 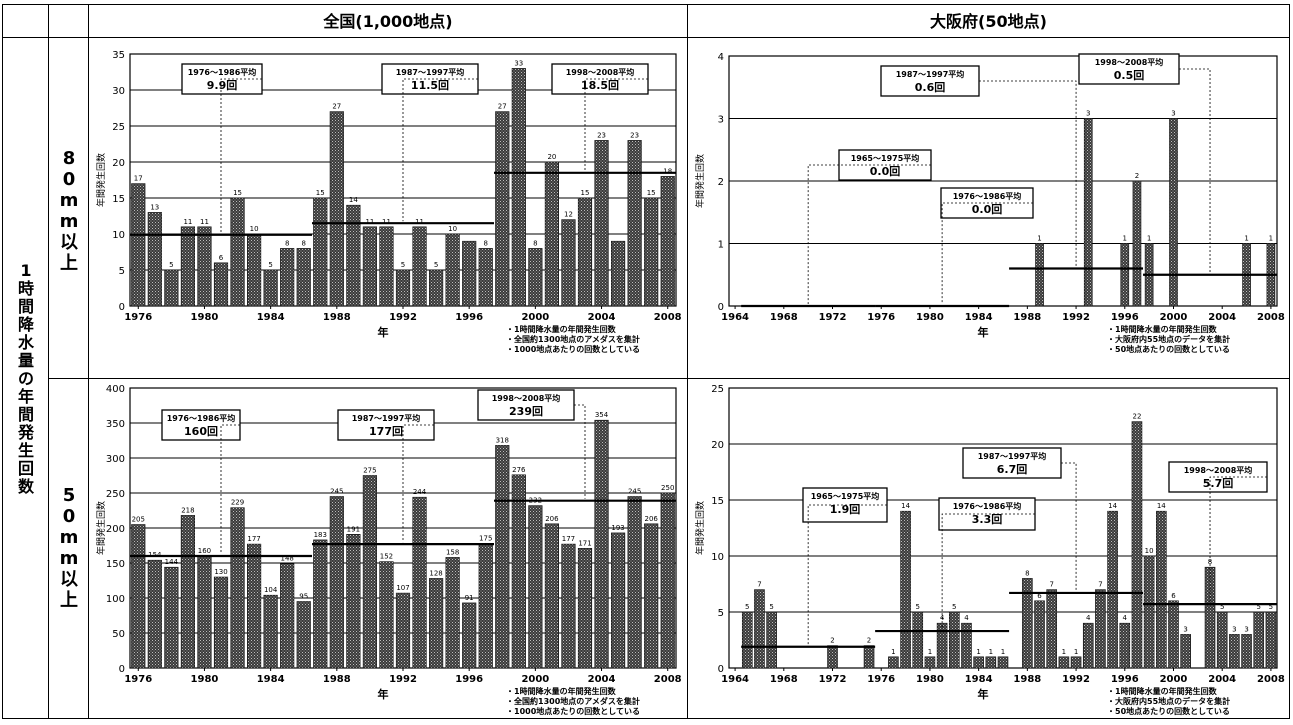 I want to click on chart-note: ・1時間降水量の年間発生回数, so click(x=1162, y=329).